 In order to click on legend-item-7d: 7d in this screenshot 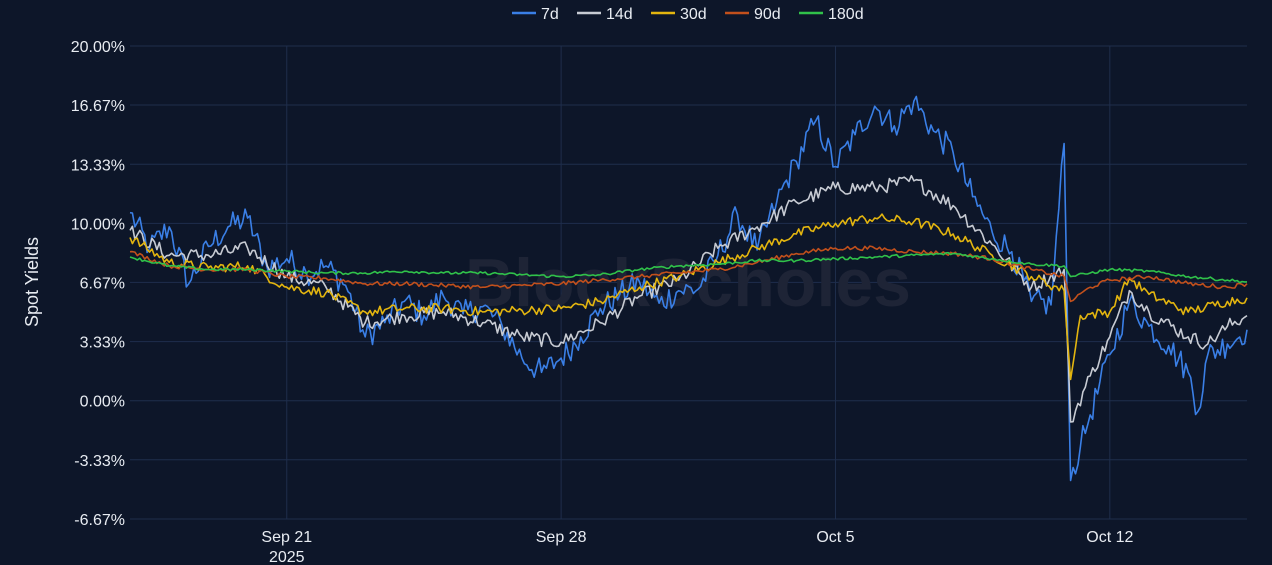, I will do `click(535, 14)`.